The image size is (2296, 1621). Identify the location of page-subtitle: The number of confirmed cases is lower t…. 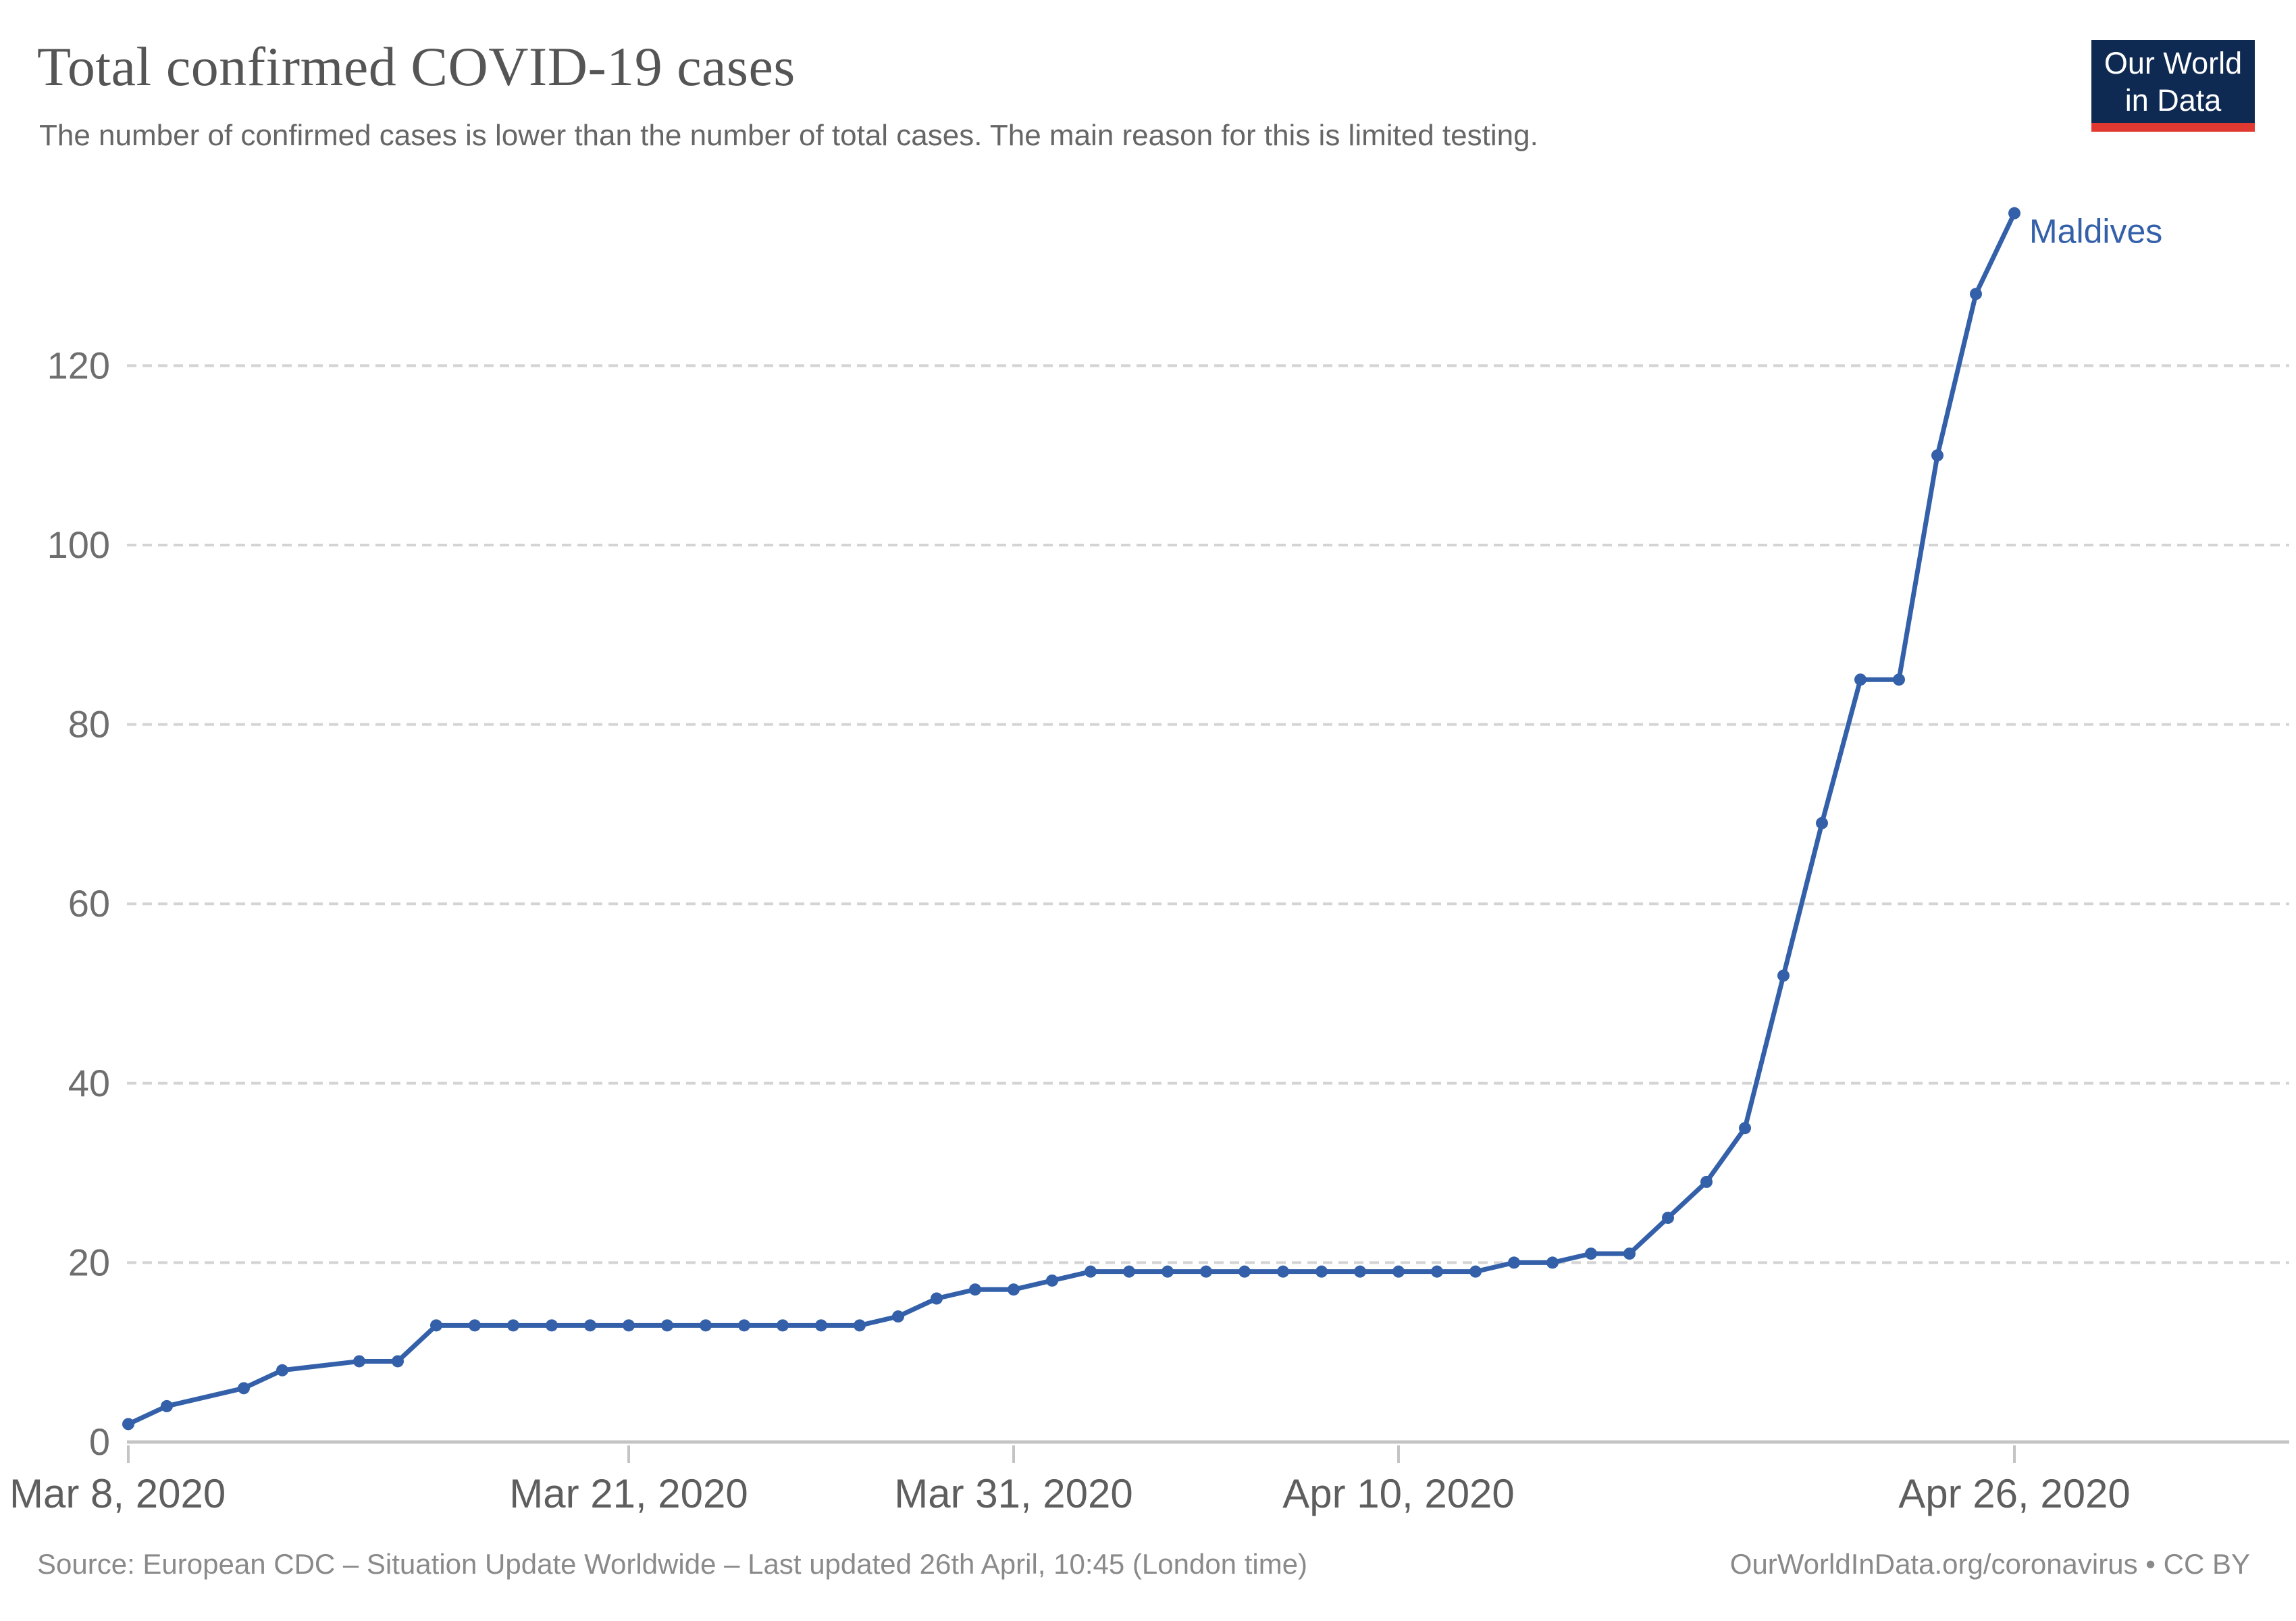
(788, 135).